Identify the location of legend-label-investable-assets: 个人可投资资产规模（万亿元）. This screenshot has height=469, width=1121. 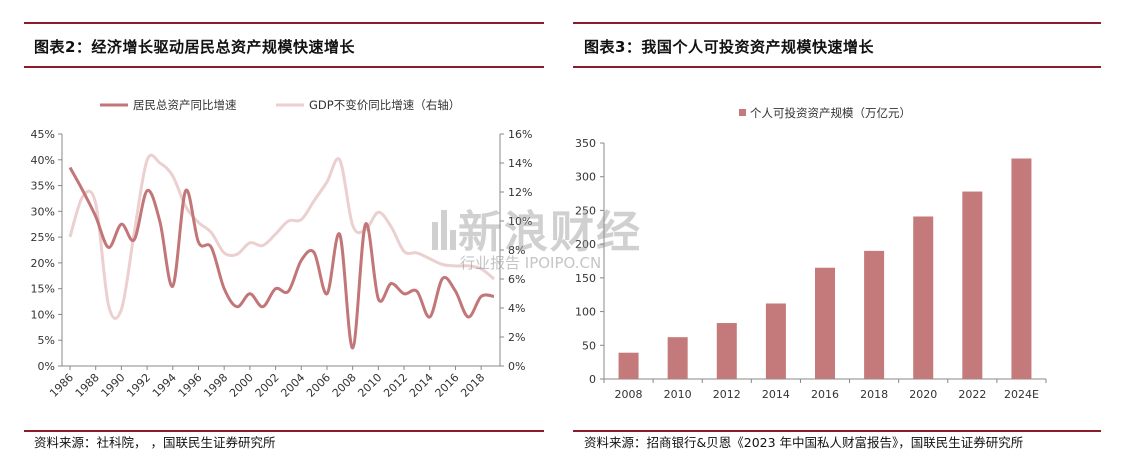
(830, 113).